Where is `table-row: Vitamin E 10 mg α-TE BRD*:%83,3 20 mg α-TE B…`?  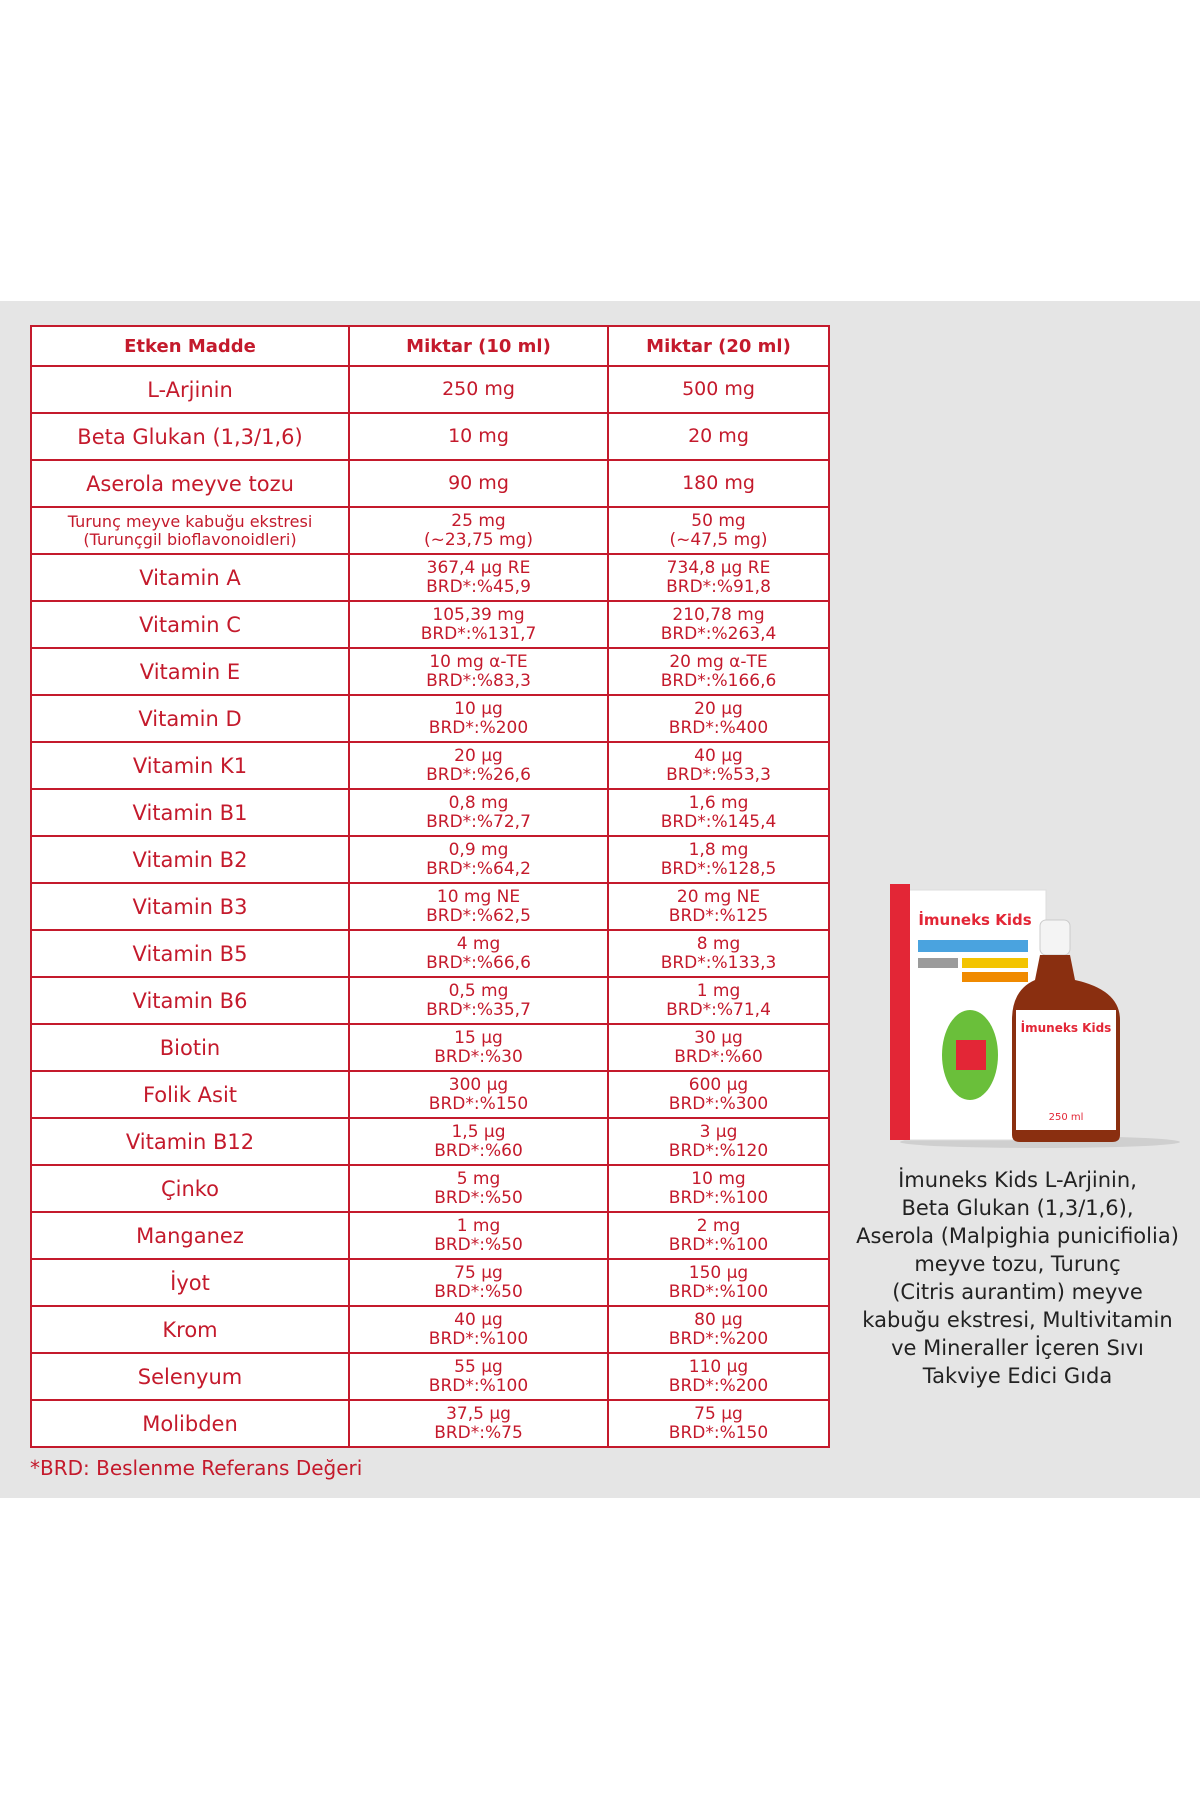
table-row: Vitamin E 10 mg α-TE BRD*:%83,3 20 mg α-TE B… is located at coordinates (430, 671).